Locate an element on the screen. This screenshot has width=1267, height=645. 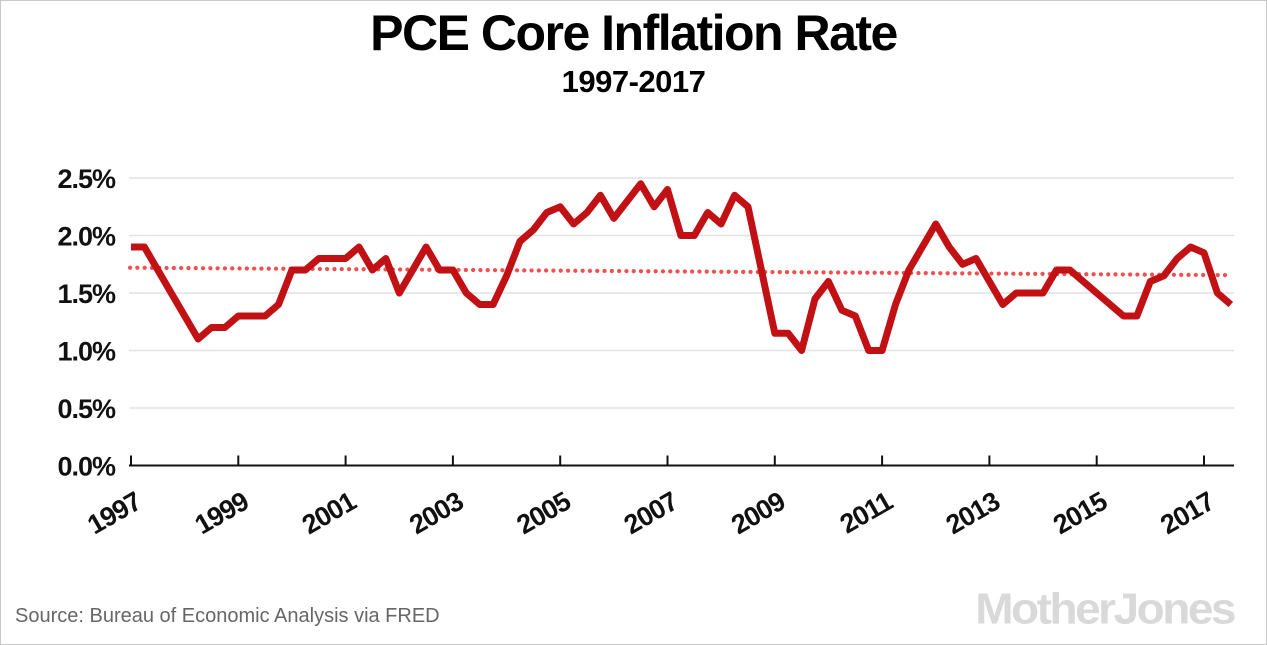
y-tick-label: 0.0% is located at coordinates (86, 467).